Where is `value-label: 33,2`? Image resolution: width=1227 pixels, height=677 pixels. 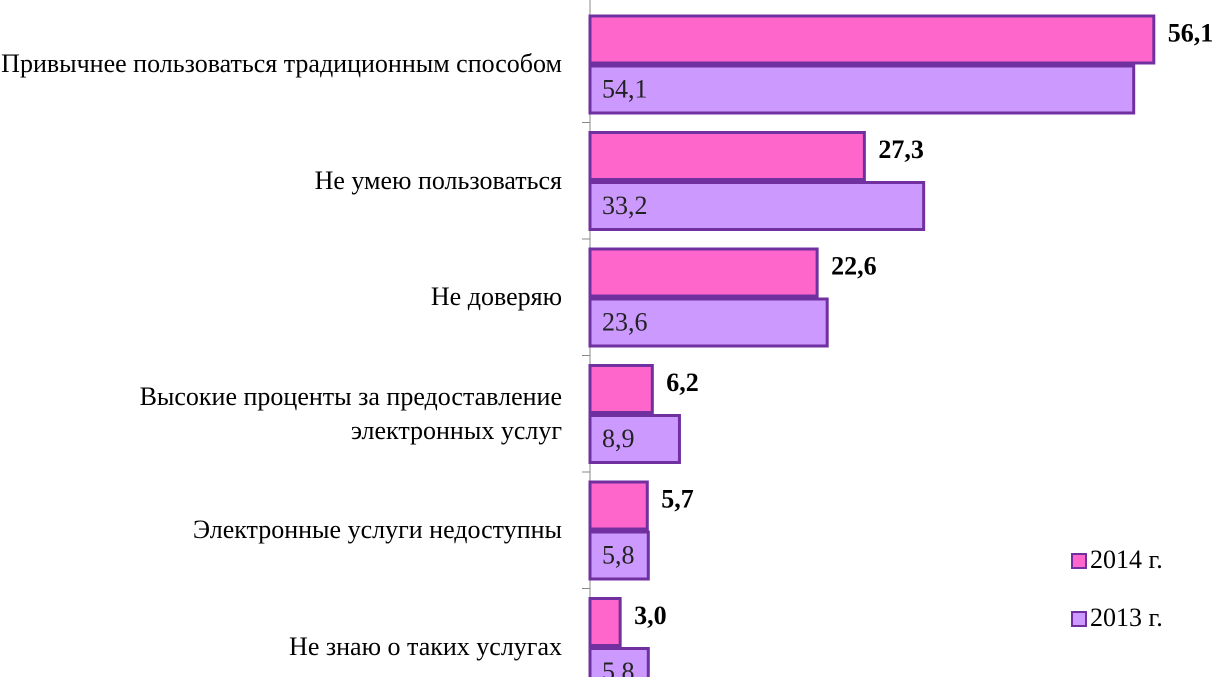 value-label: 33,2 is located at coordinates (625, 205).